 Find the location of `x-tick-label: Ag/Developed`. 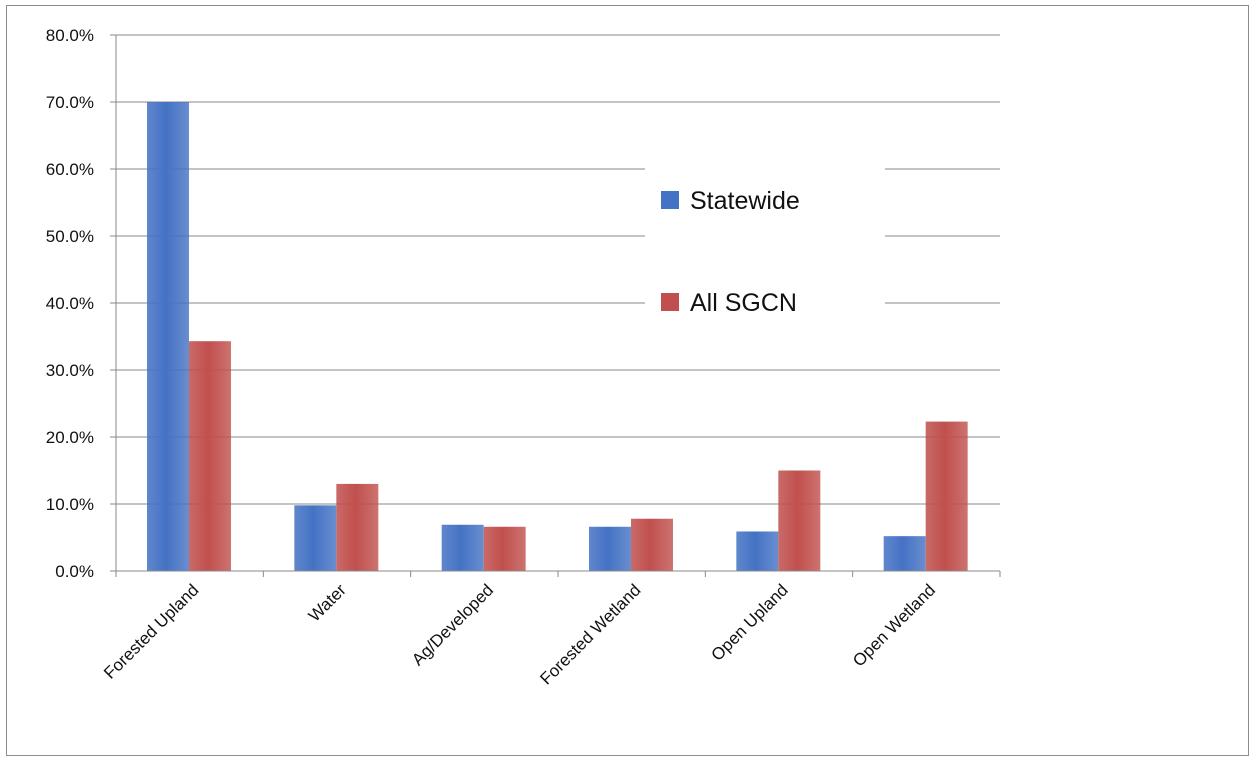

x-tick-label: Ag/Developed is located at coordinates (452, 624).